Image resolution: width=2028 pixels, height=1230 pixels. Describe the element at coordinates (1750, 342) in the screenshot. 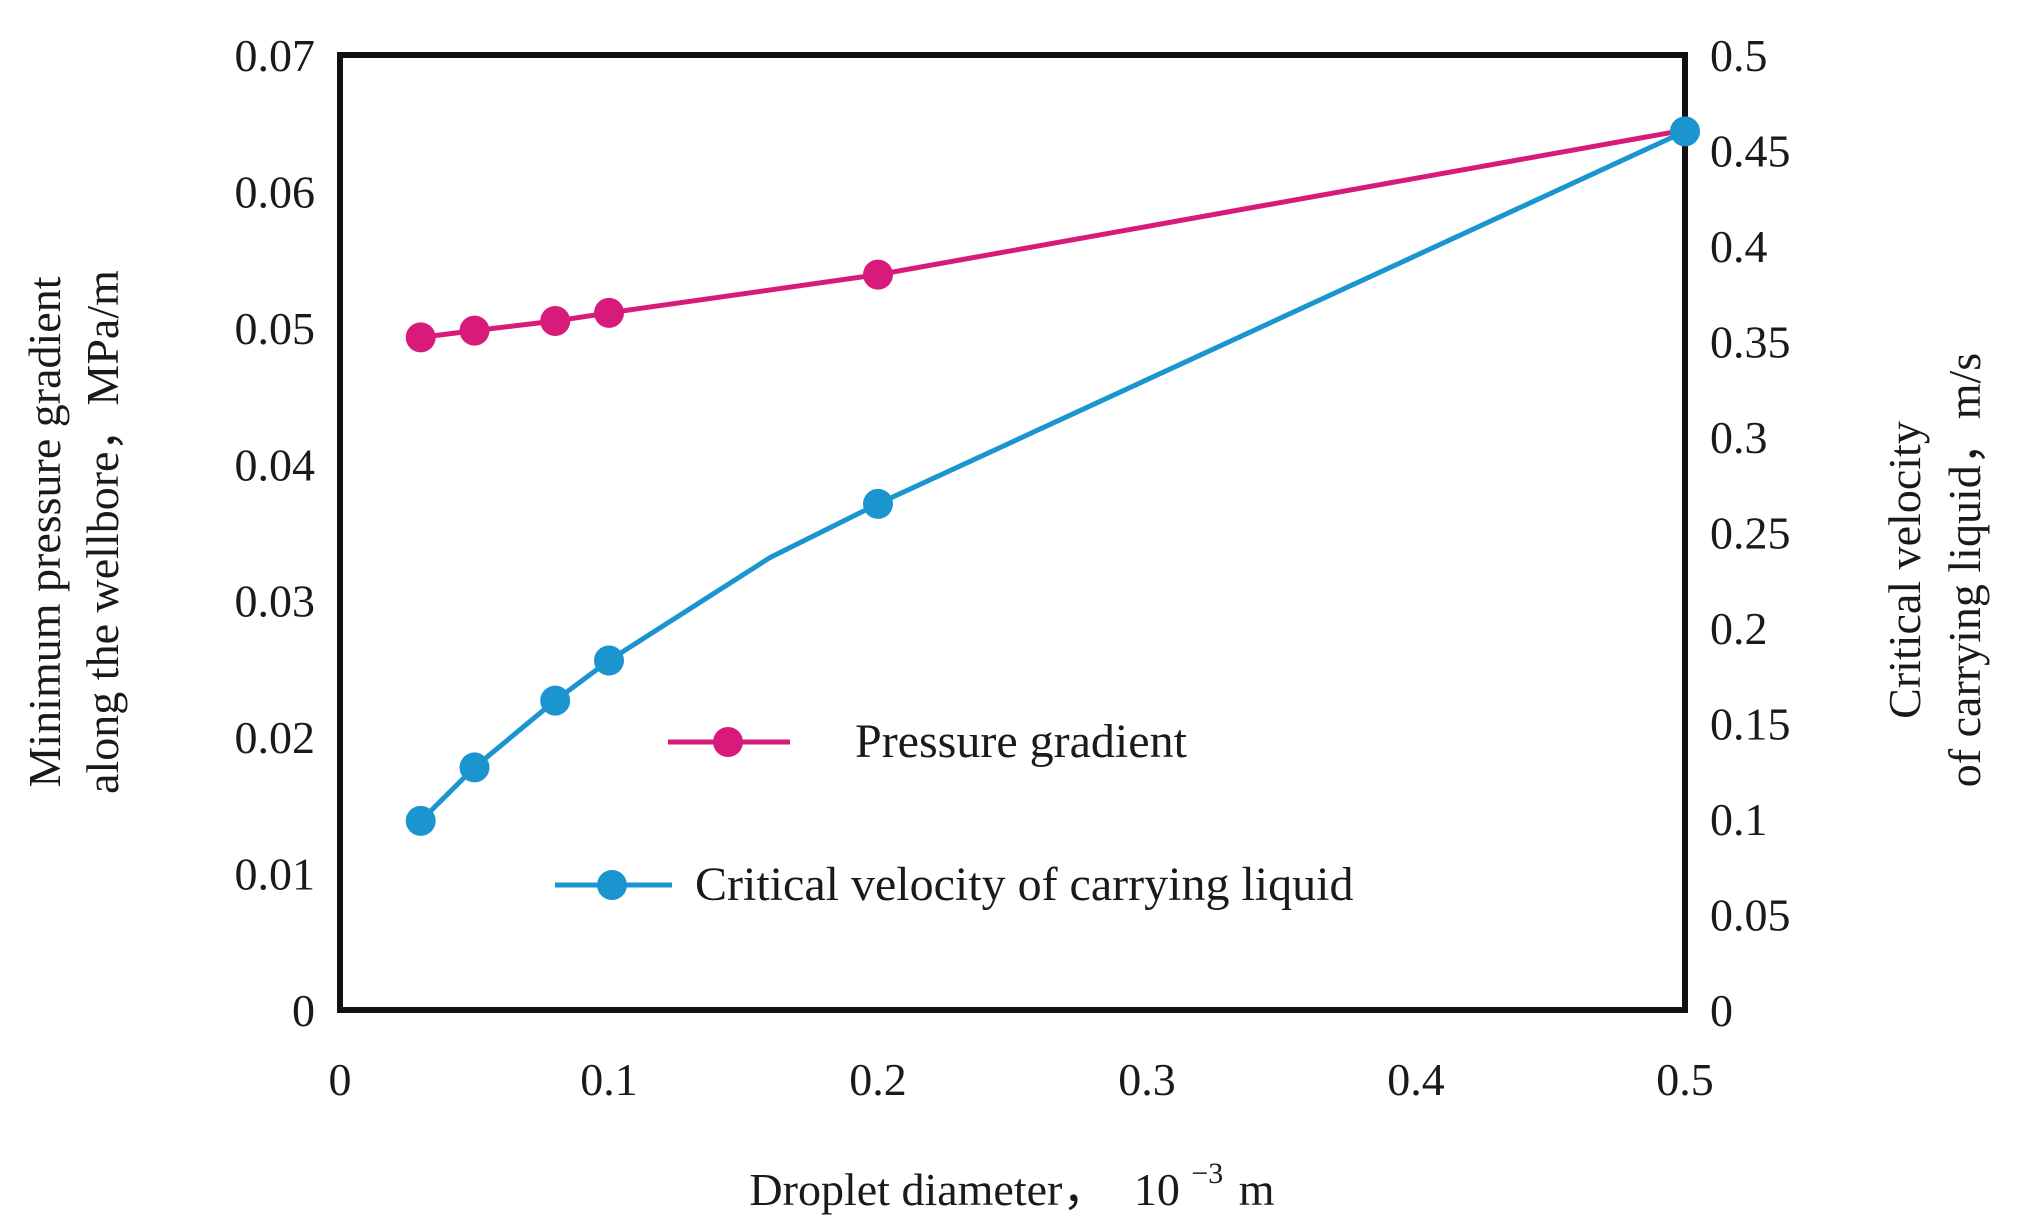

I see `y-right-tick-label: 0.35` at that location.